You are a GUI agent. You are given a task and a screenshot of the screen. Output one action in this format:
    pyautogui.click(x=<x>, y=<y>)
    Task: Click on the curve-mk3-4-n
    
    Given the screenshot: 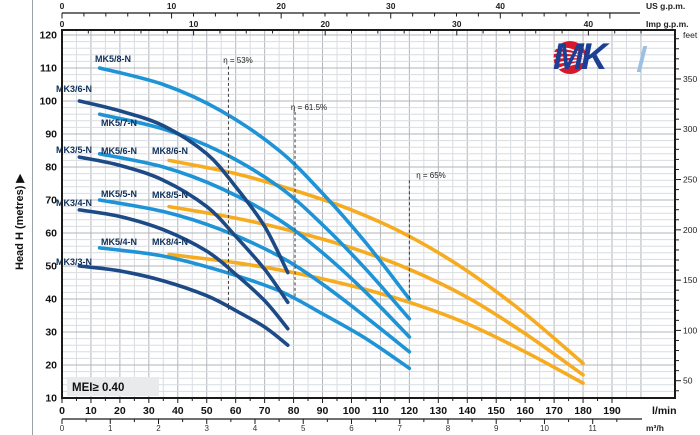 What is the action you would take?
    pyautogui.click(x=183, y=269)
    